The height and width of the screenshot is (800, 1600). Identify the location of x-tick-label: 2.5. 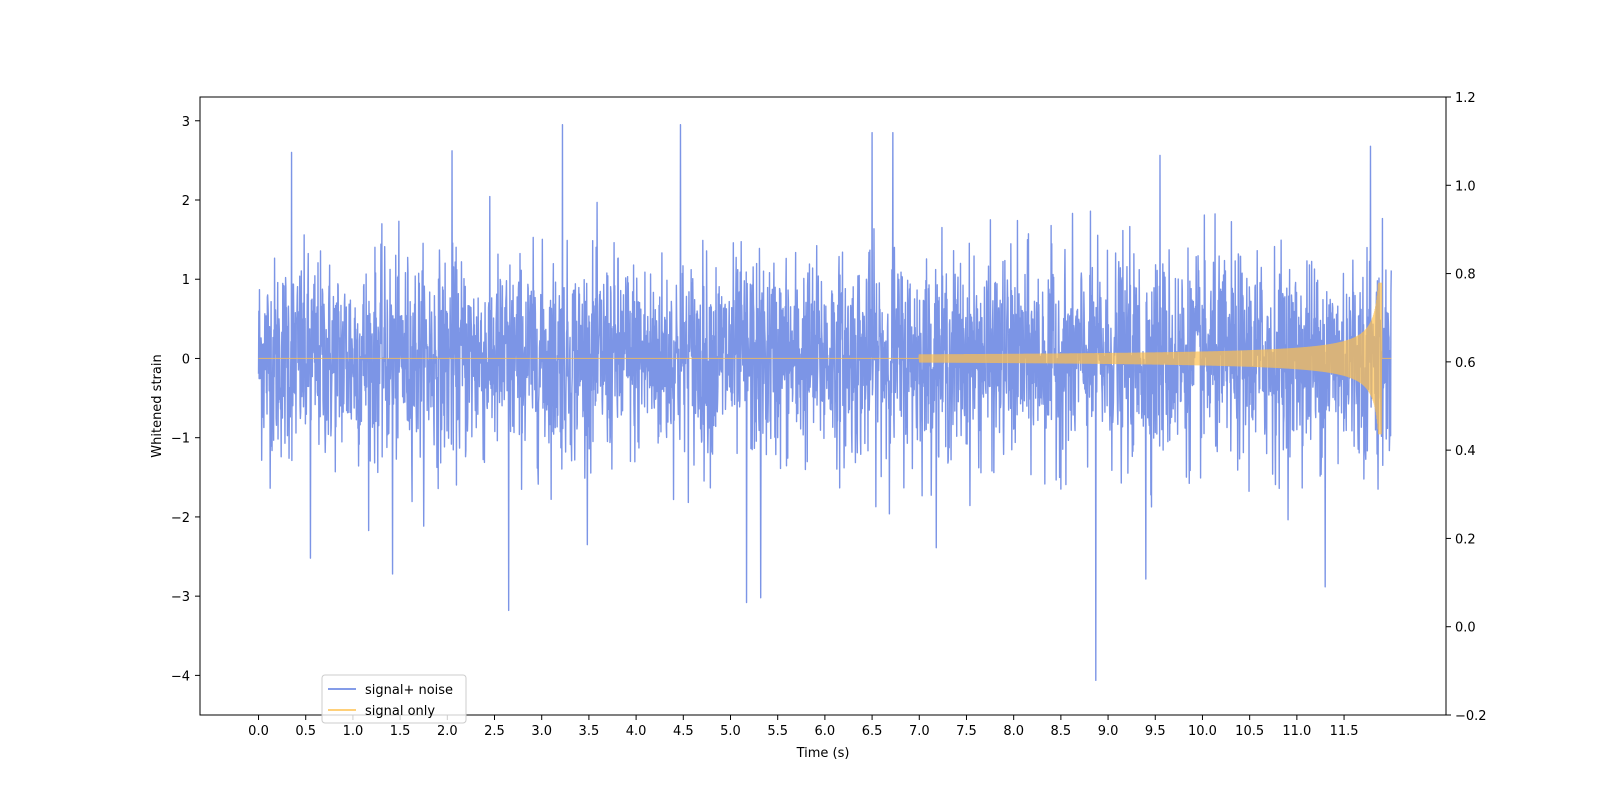
(494, 731).